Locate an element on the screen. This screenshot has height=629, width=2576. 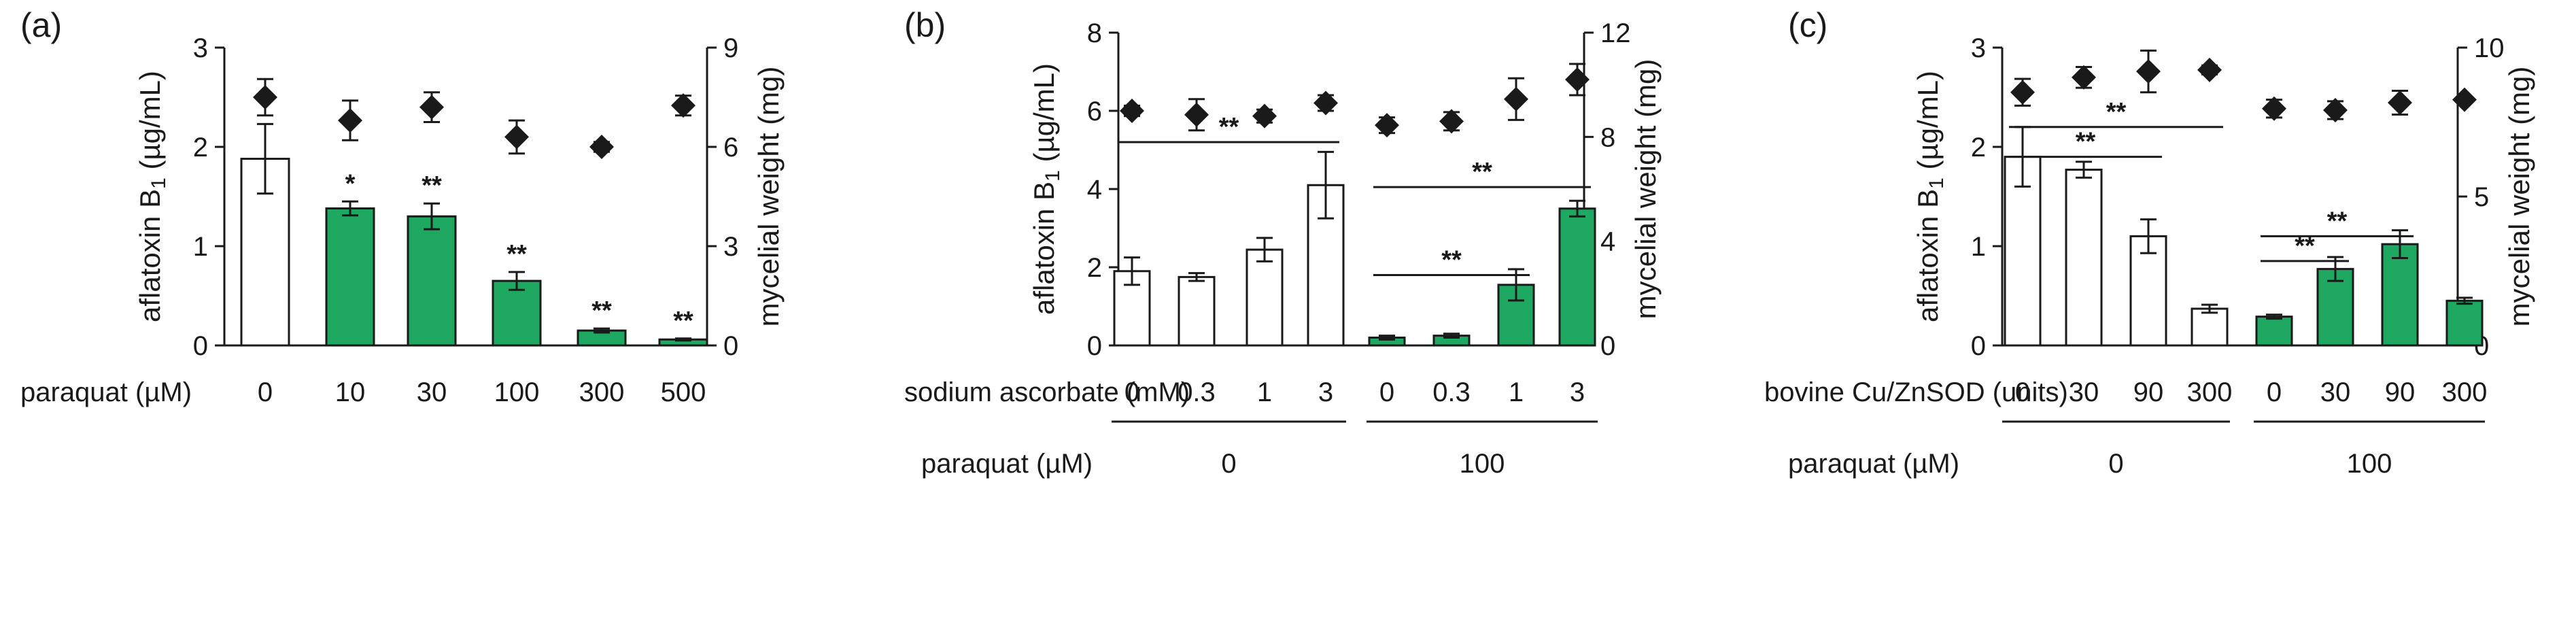
panel-a-right-tick-label: 3 is located at coordinates (730, 247).